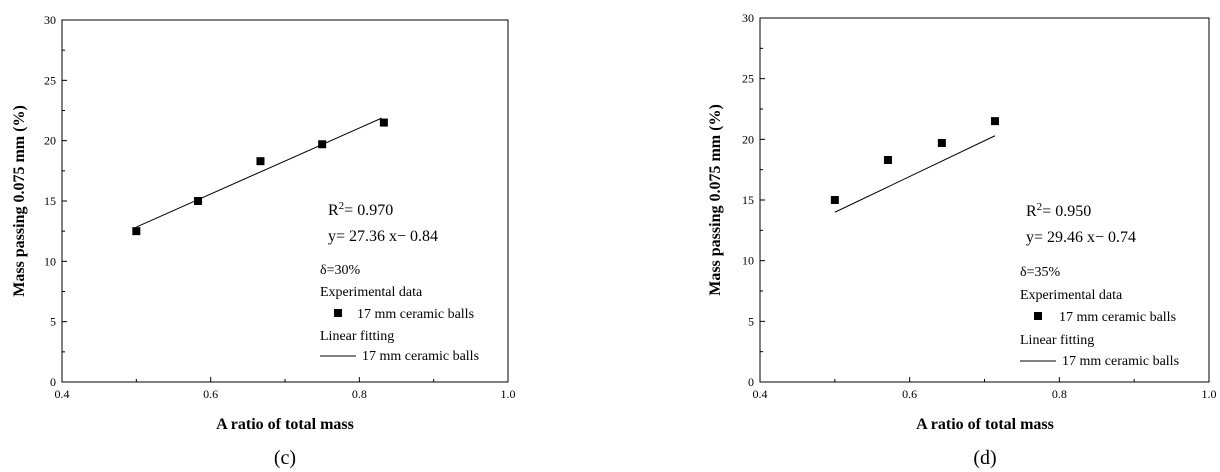 Image resolution: width=1220 pixels, height=472 pixels. I want to click on panel-label-d: (d), so click(984, 458).